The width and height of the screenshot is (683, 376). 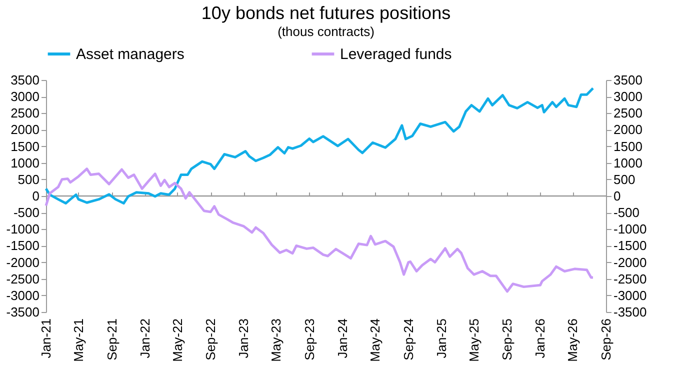 What do you see at coordinates (29, 179) in the screenshot?
I see `y-tick-label: 500` at bounding box center [29, 179].